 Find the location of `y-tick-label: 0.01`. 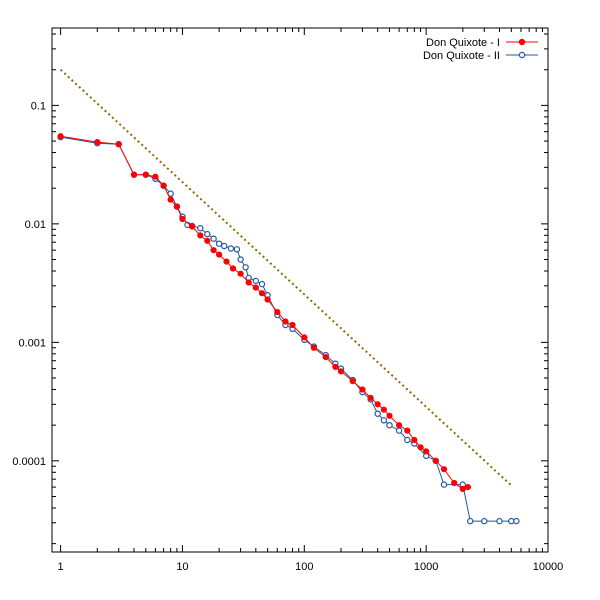

y-tick-label: 0.01 is located at coordinates (35, 225).